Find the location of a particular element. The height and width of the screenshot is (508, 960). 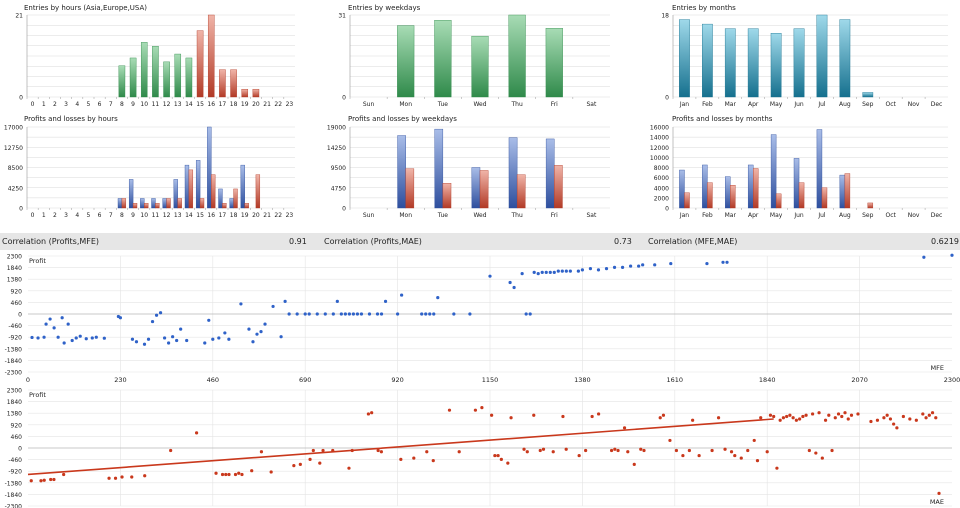

chart-title: Entries by weekdays is located at coordinates (384, 8).